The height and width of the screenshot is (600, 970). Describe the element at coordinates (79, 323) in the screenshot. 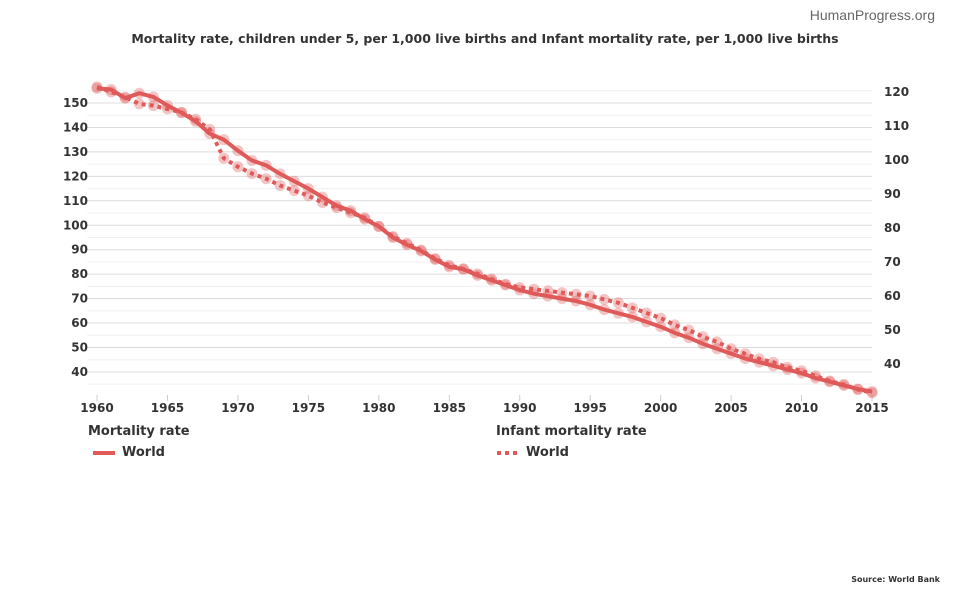

I see `y-left-tick-label: 60` at that location.